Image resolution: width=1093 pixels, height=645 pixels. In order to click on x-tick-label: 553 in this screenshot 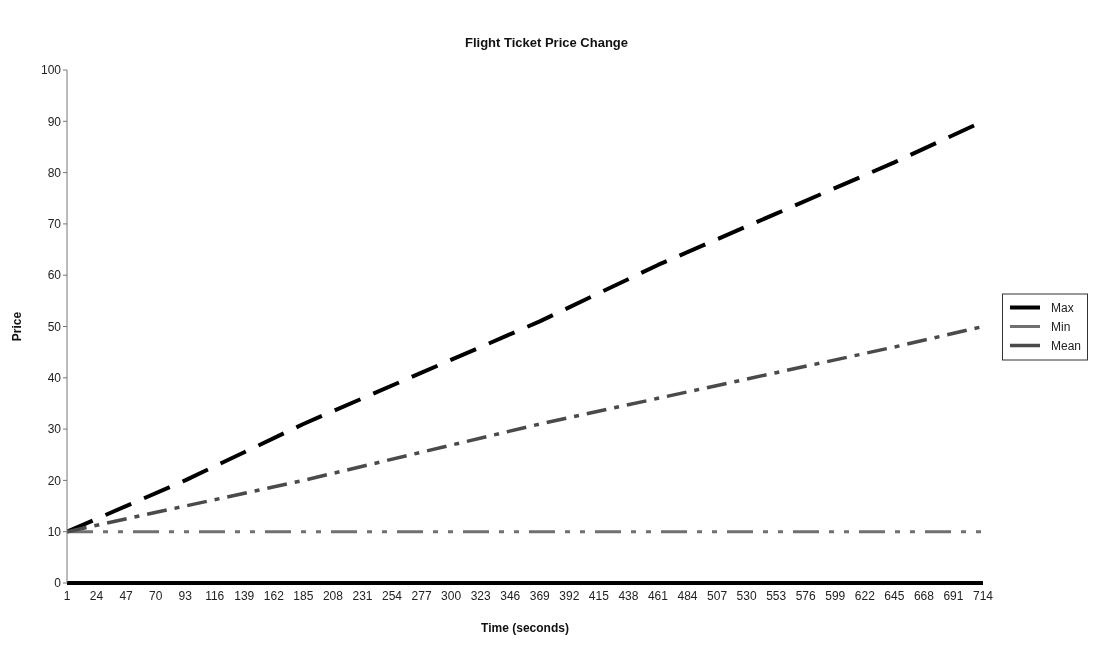, I will do `click(776, 595)`.